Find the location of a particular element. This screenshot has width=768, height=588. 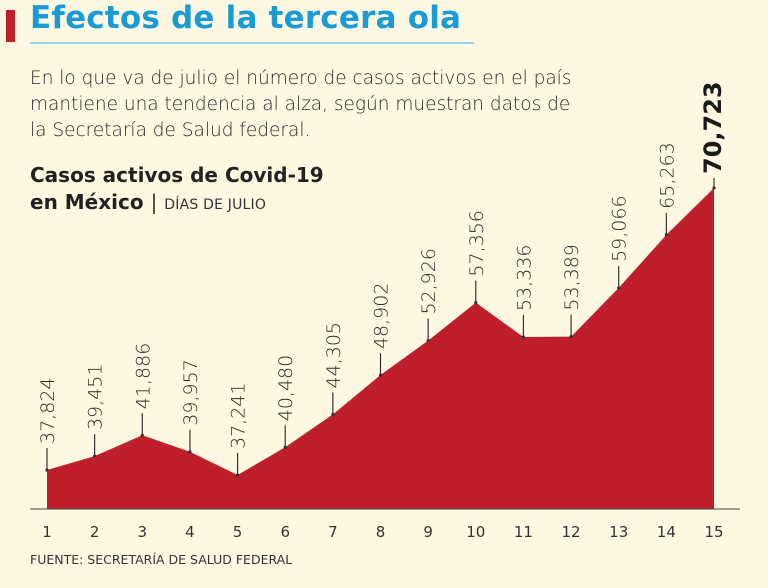

data-label: 53,336 is located at coordinates (524, 278).